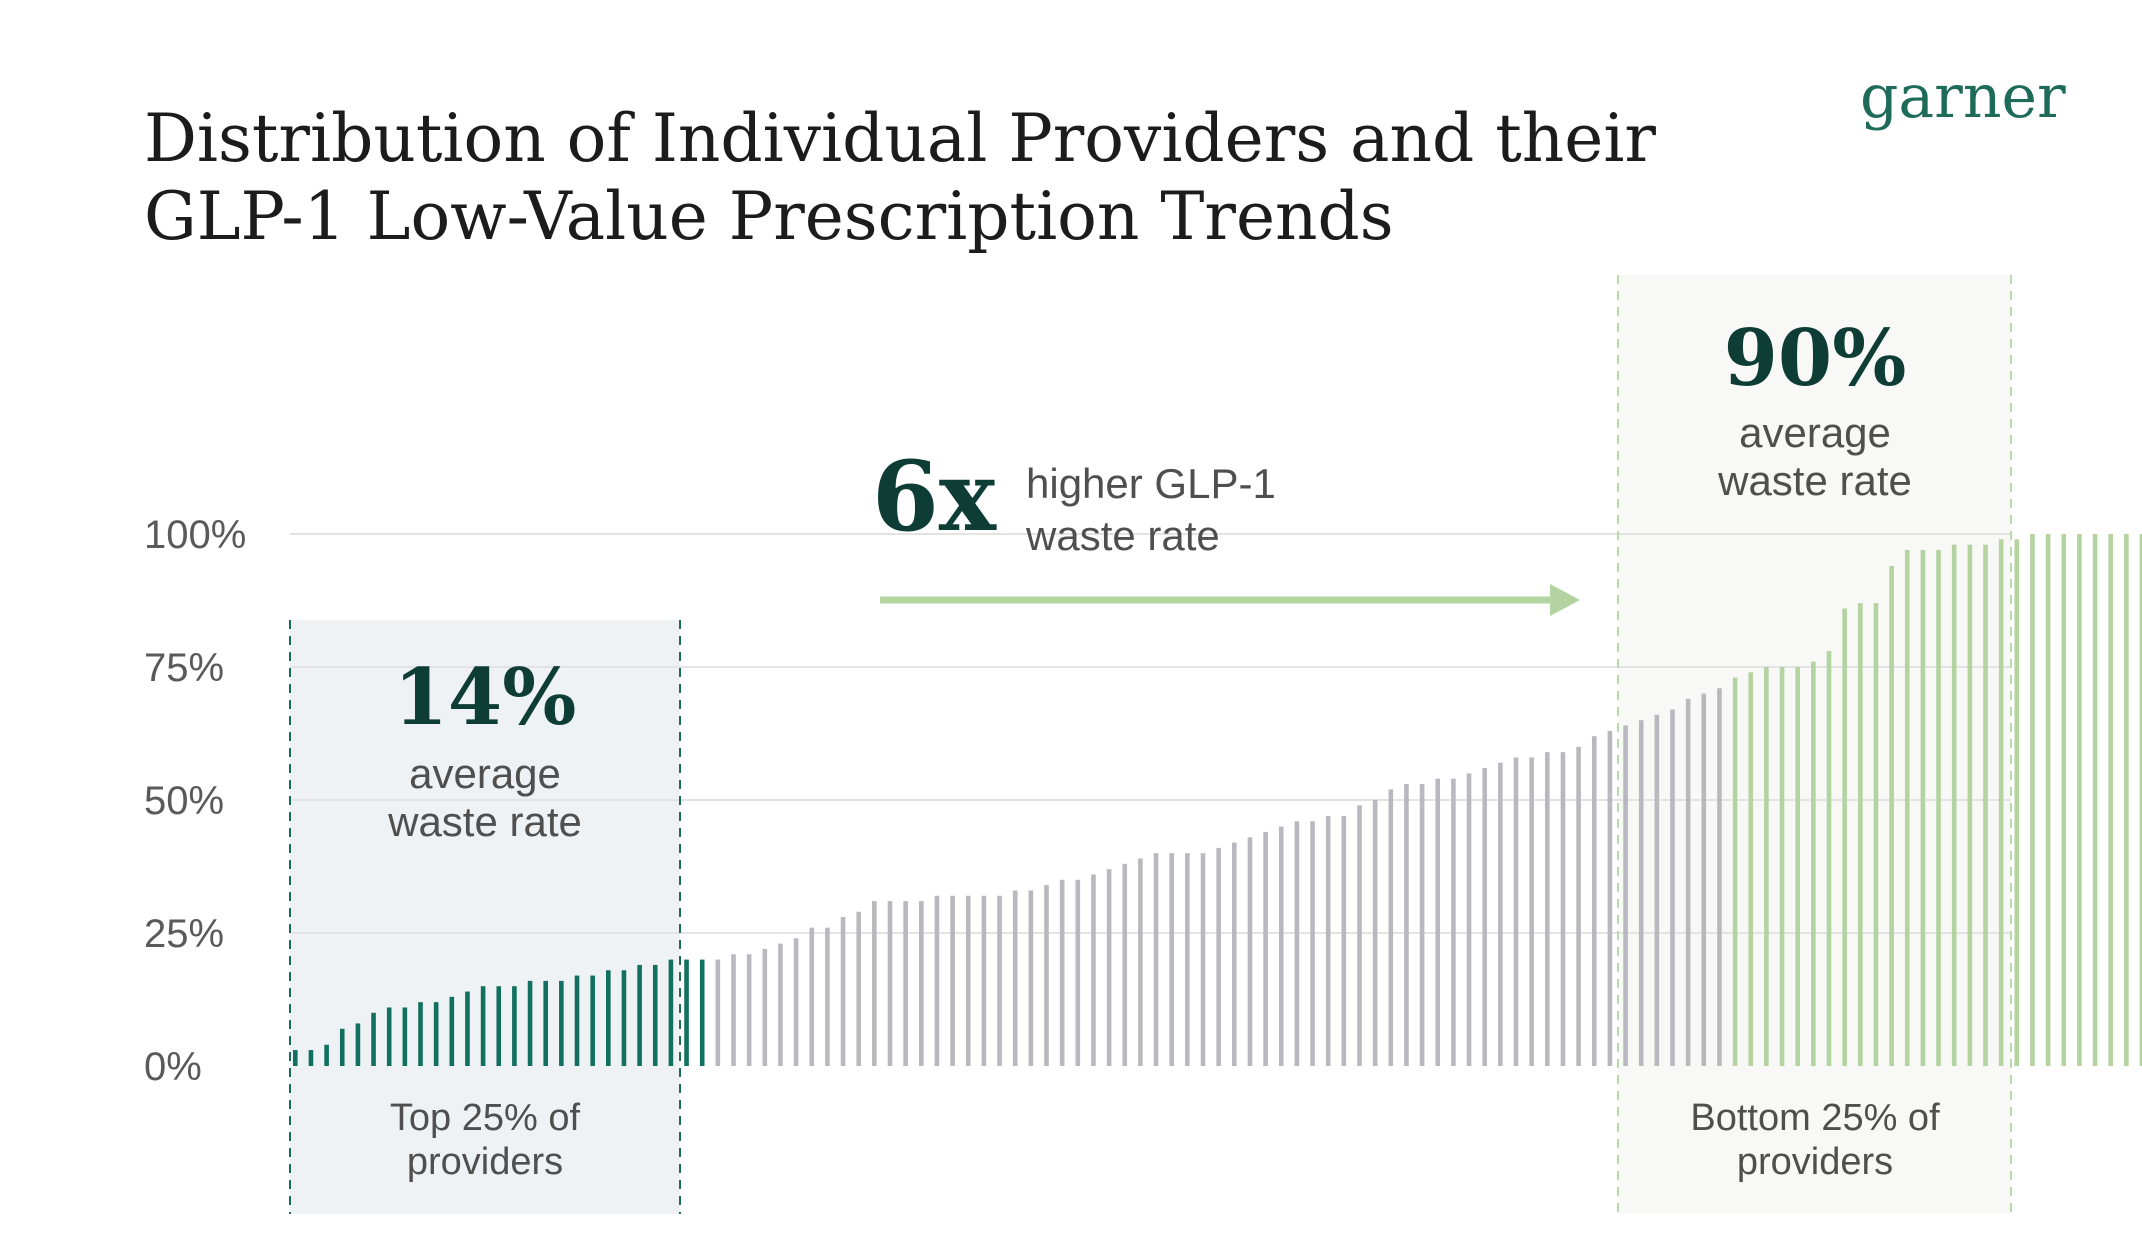 This screenshot has width=2142, height=1254. I want to click on y-tick-label: 0%, so click(173, 1067).